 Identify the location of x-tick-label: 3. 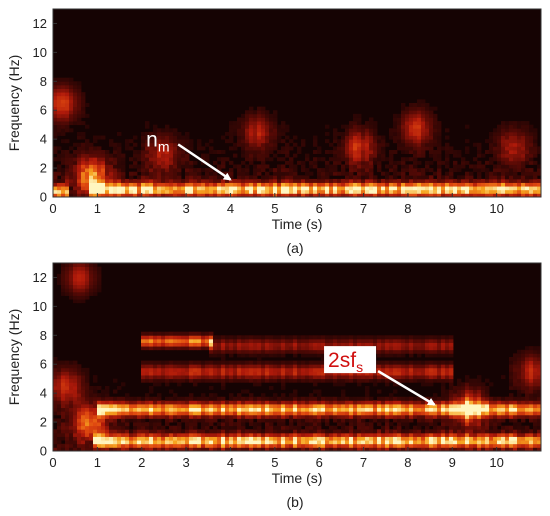
(185, 208).